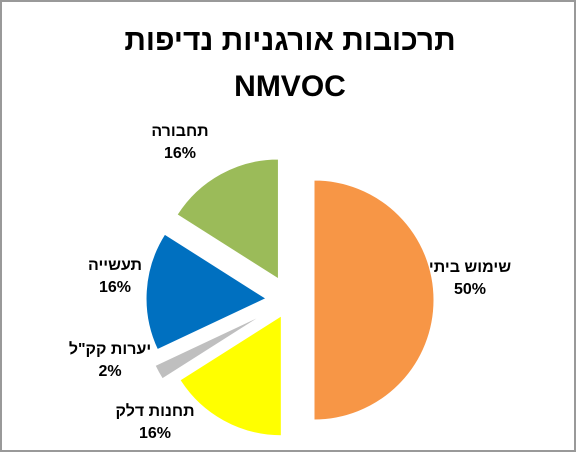 This screenshot has width=576, height=452. I want to click on value-label: 50%, so click(470, 289).